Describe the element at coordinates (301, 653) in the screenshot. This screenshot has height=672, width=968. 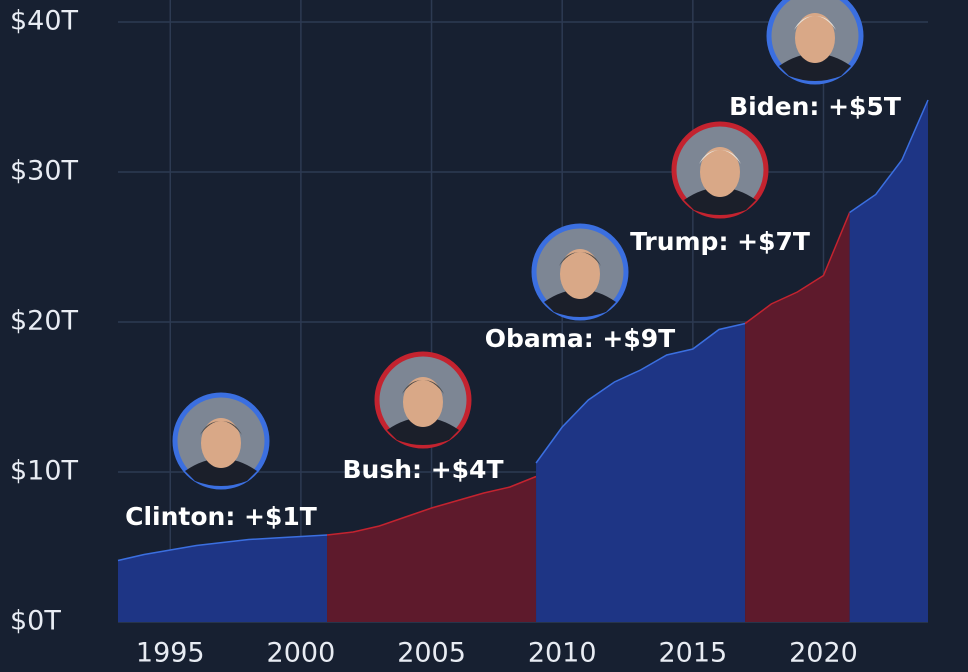
I see `x-tick-label: 2000` at that location.